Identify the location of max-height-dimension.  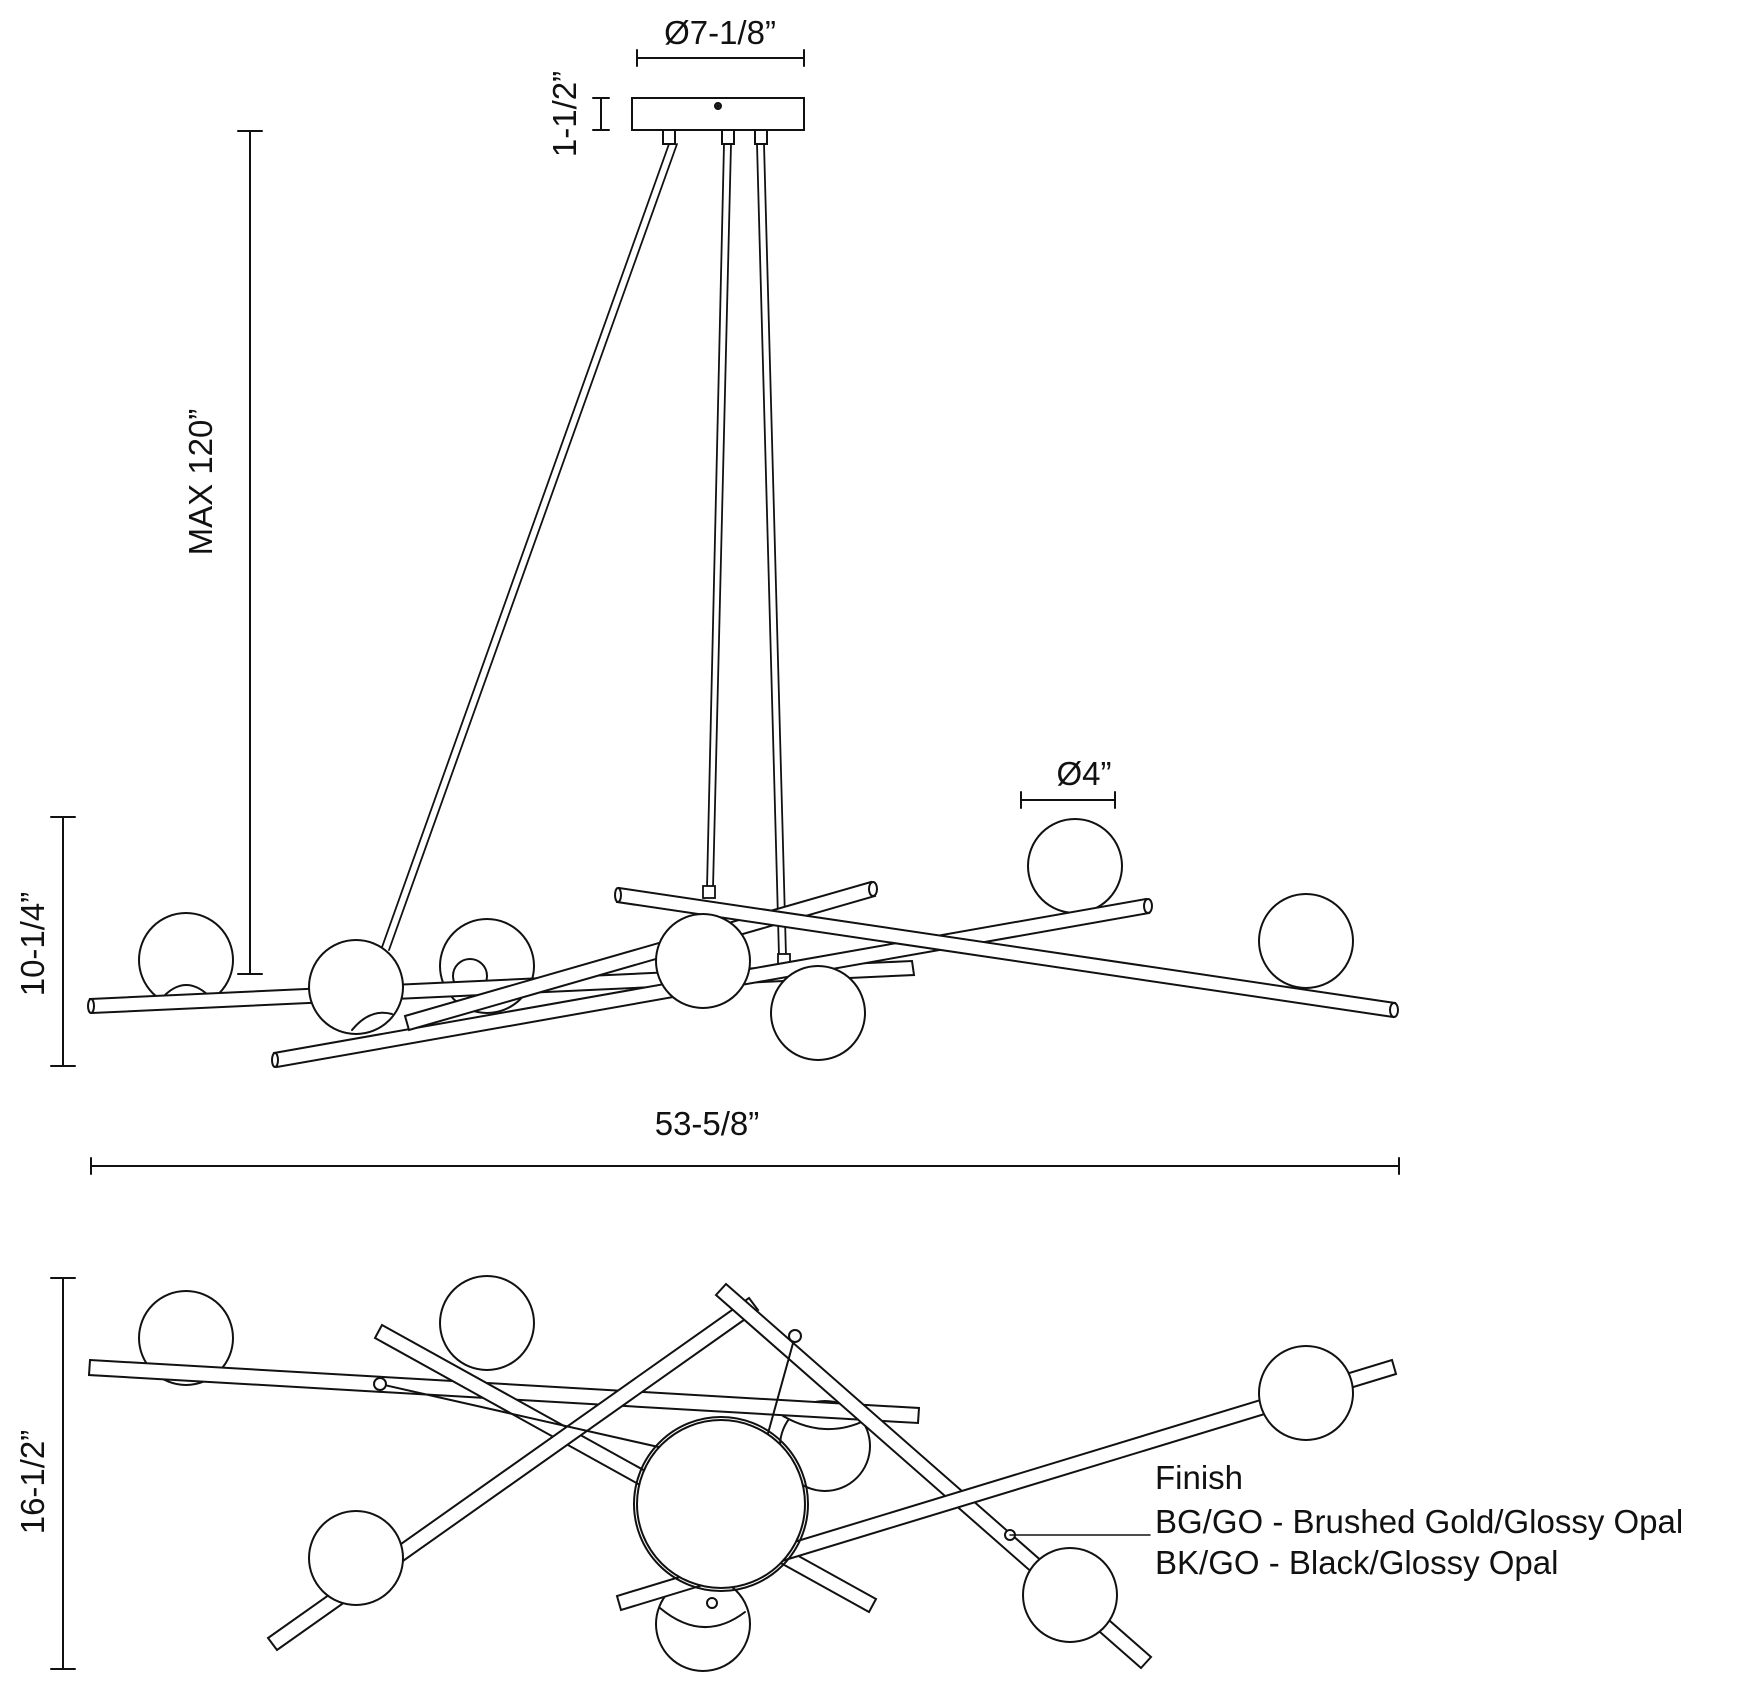
(250, 552).